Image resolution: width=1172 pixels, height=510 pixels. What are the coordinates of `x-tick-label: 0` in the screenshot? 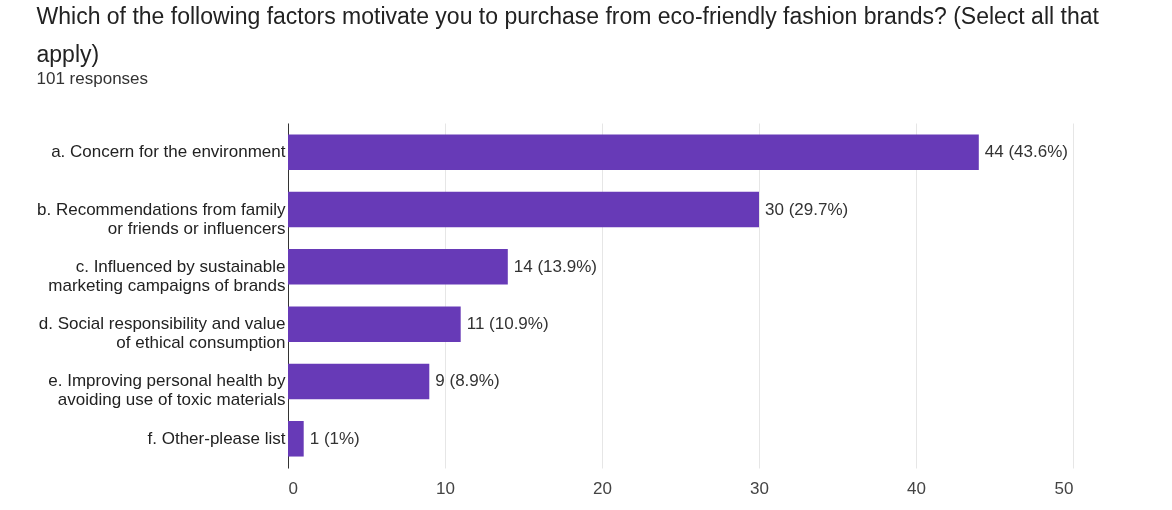 It's located at (293, 488).